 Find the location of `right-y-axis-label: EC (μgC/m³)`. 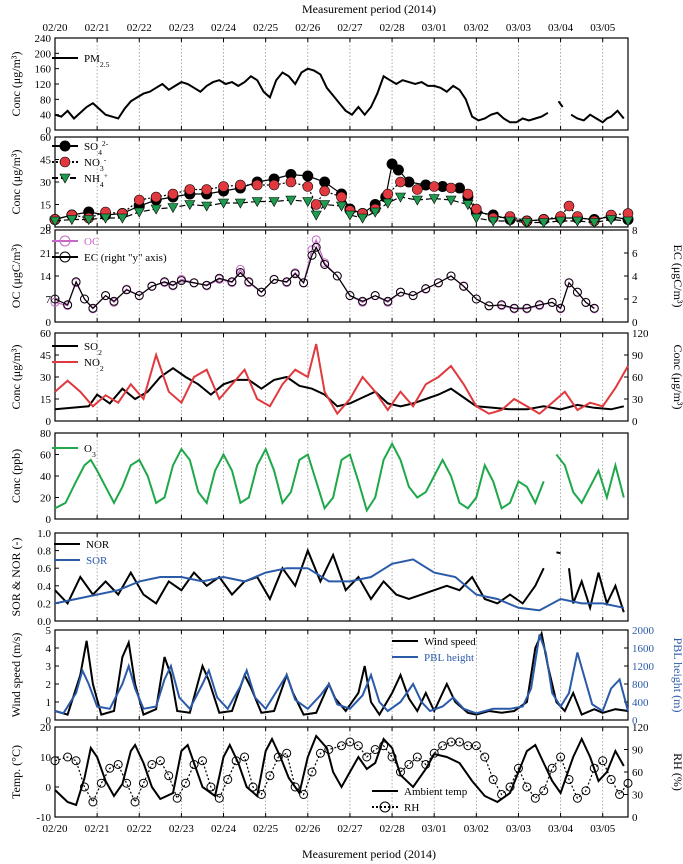

right-y-axis-label: EC (μgC/m³) is located at coordinates (677, 275).